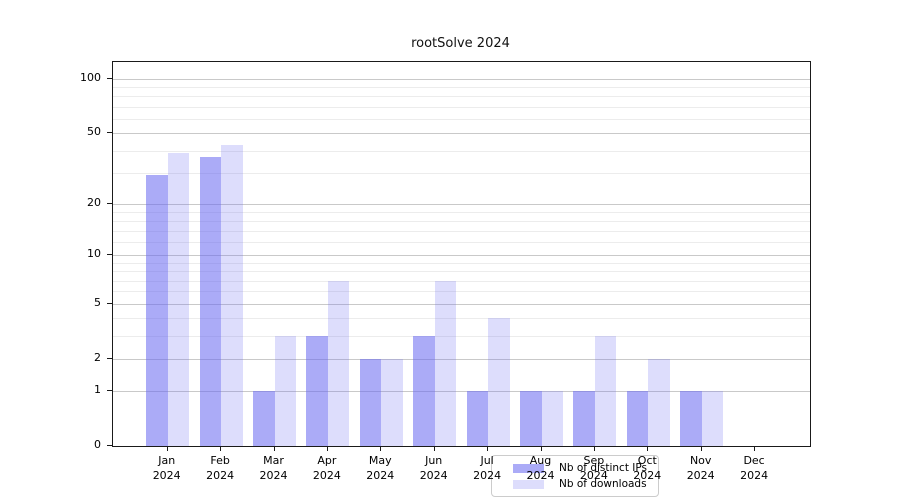 This screenshot has height=500, width=900. I want to click on x-tick-label-sep: Sep 2024, so click(593, 468).